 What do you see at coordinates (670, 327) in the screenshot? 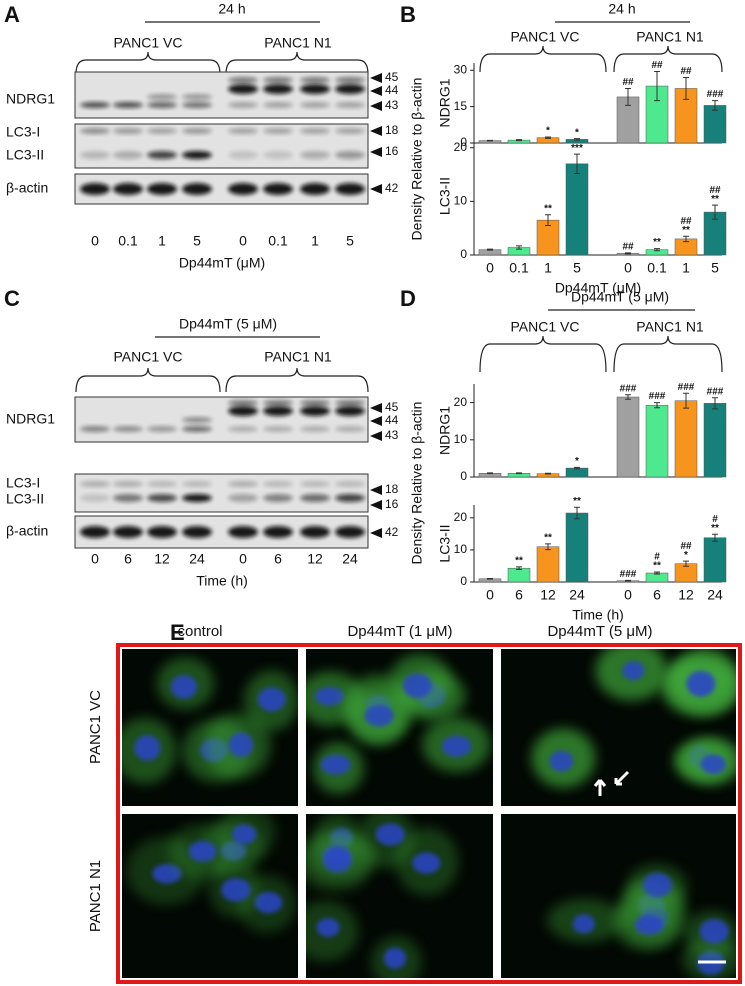
I see `group-label: PANC1 N1` at bounding box center [670, 327].